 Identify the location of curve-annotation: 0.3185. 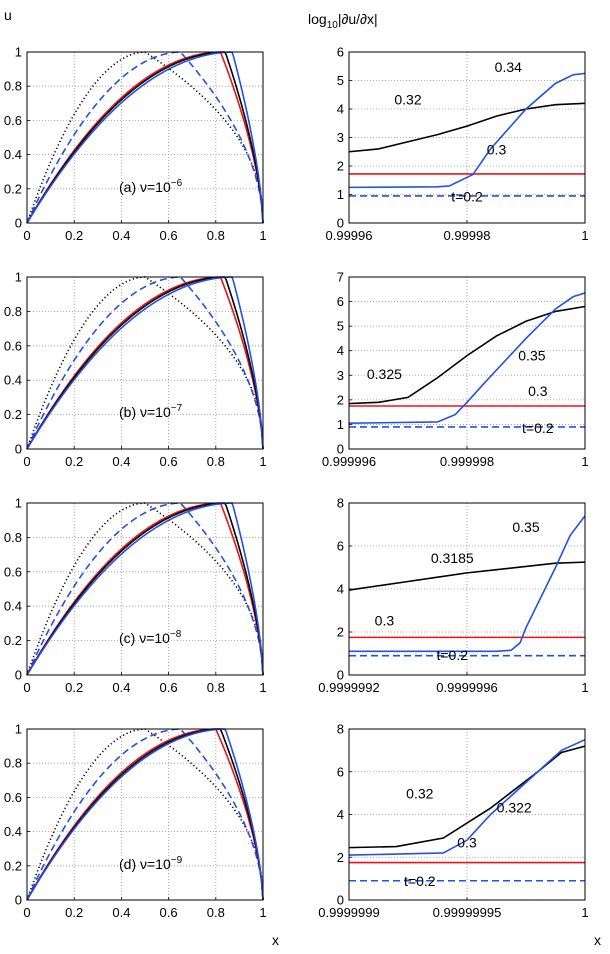
(452, 558).